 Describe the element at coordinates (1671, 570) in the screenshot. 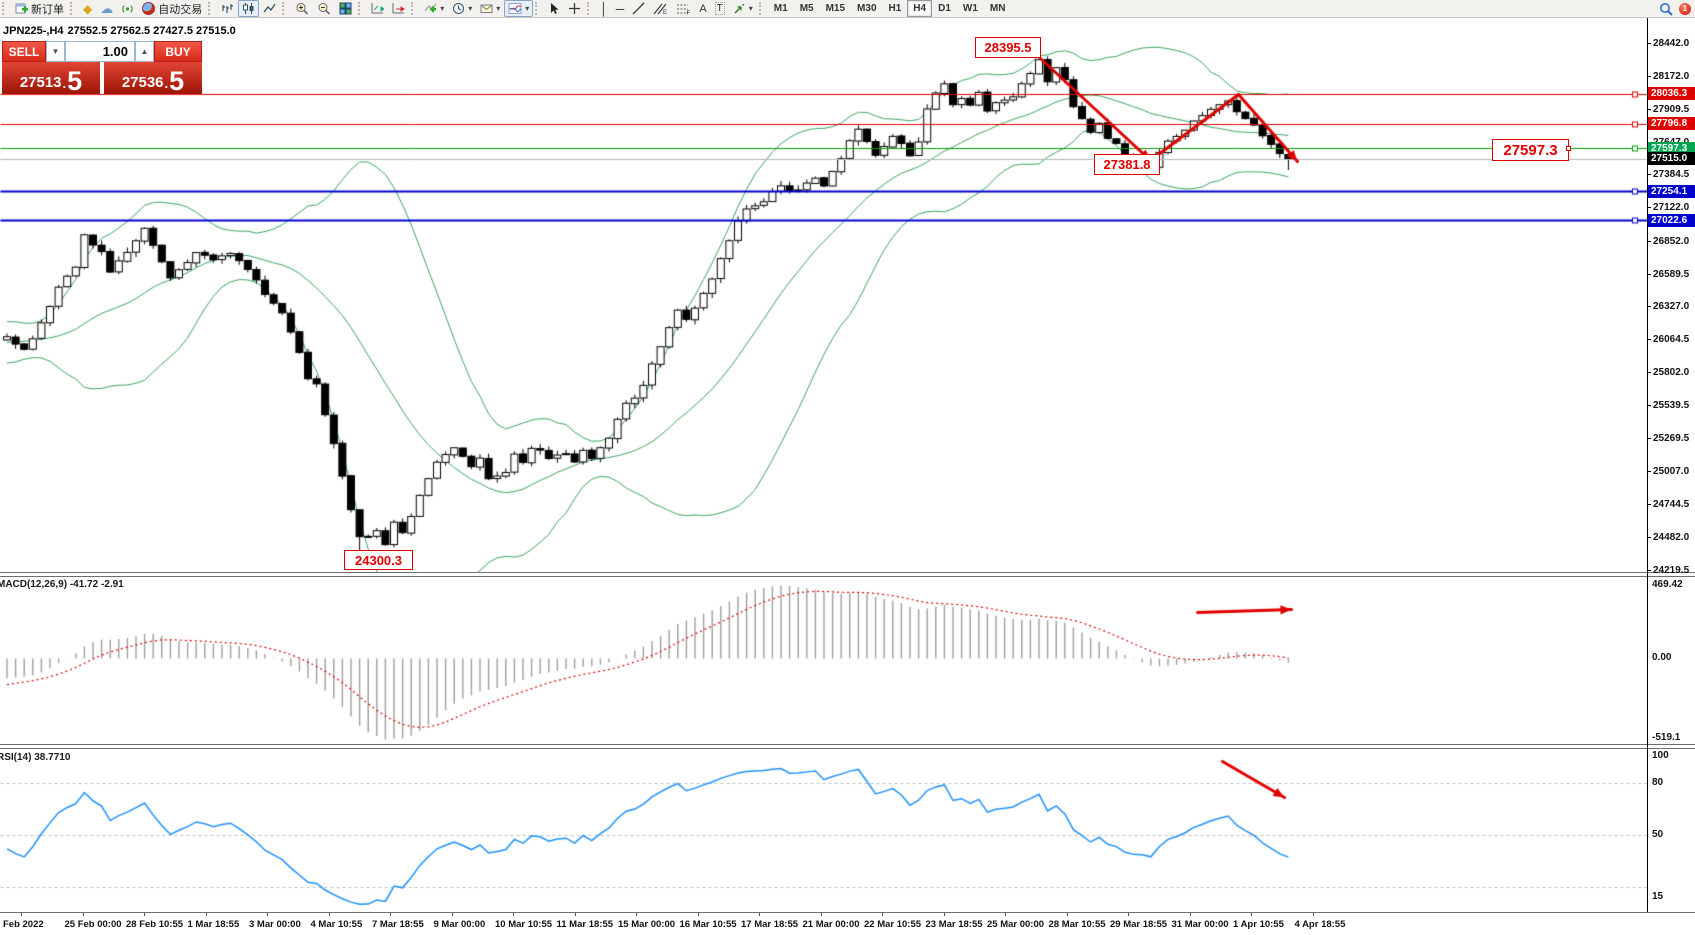

I see `price-tick-label: 24219.5` at that location.